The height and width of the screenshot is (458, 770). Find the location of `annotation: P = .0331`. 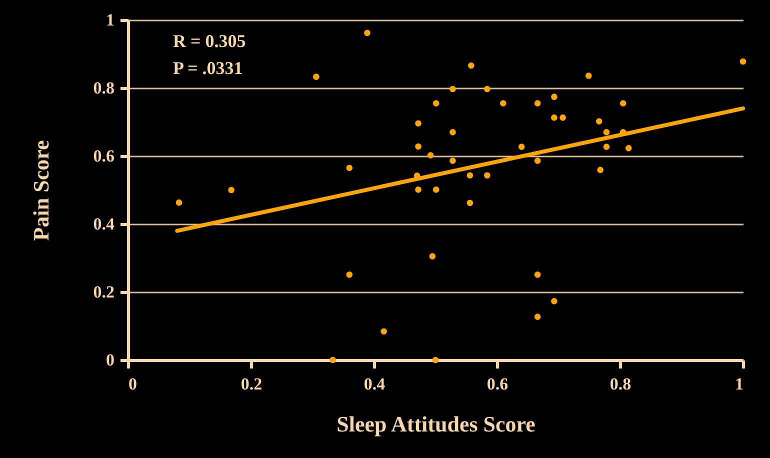

annotation: P = .0331 is located at coordinates (208, 68).